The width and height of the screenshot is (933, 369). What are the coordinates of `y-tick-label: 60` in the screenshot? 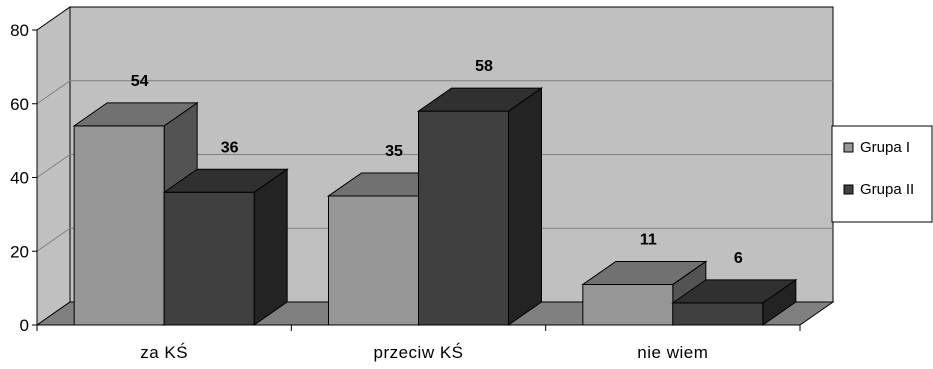 It's located at (19, 104).